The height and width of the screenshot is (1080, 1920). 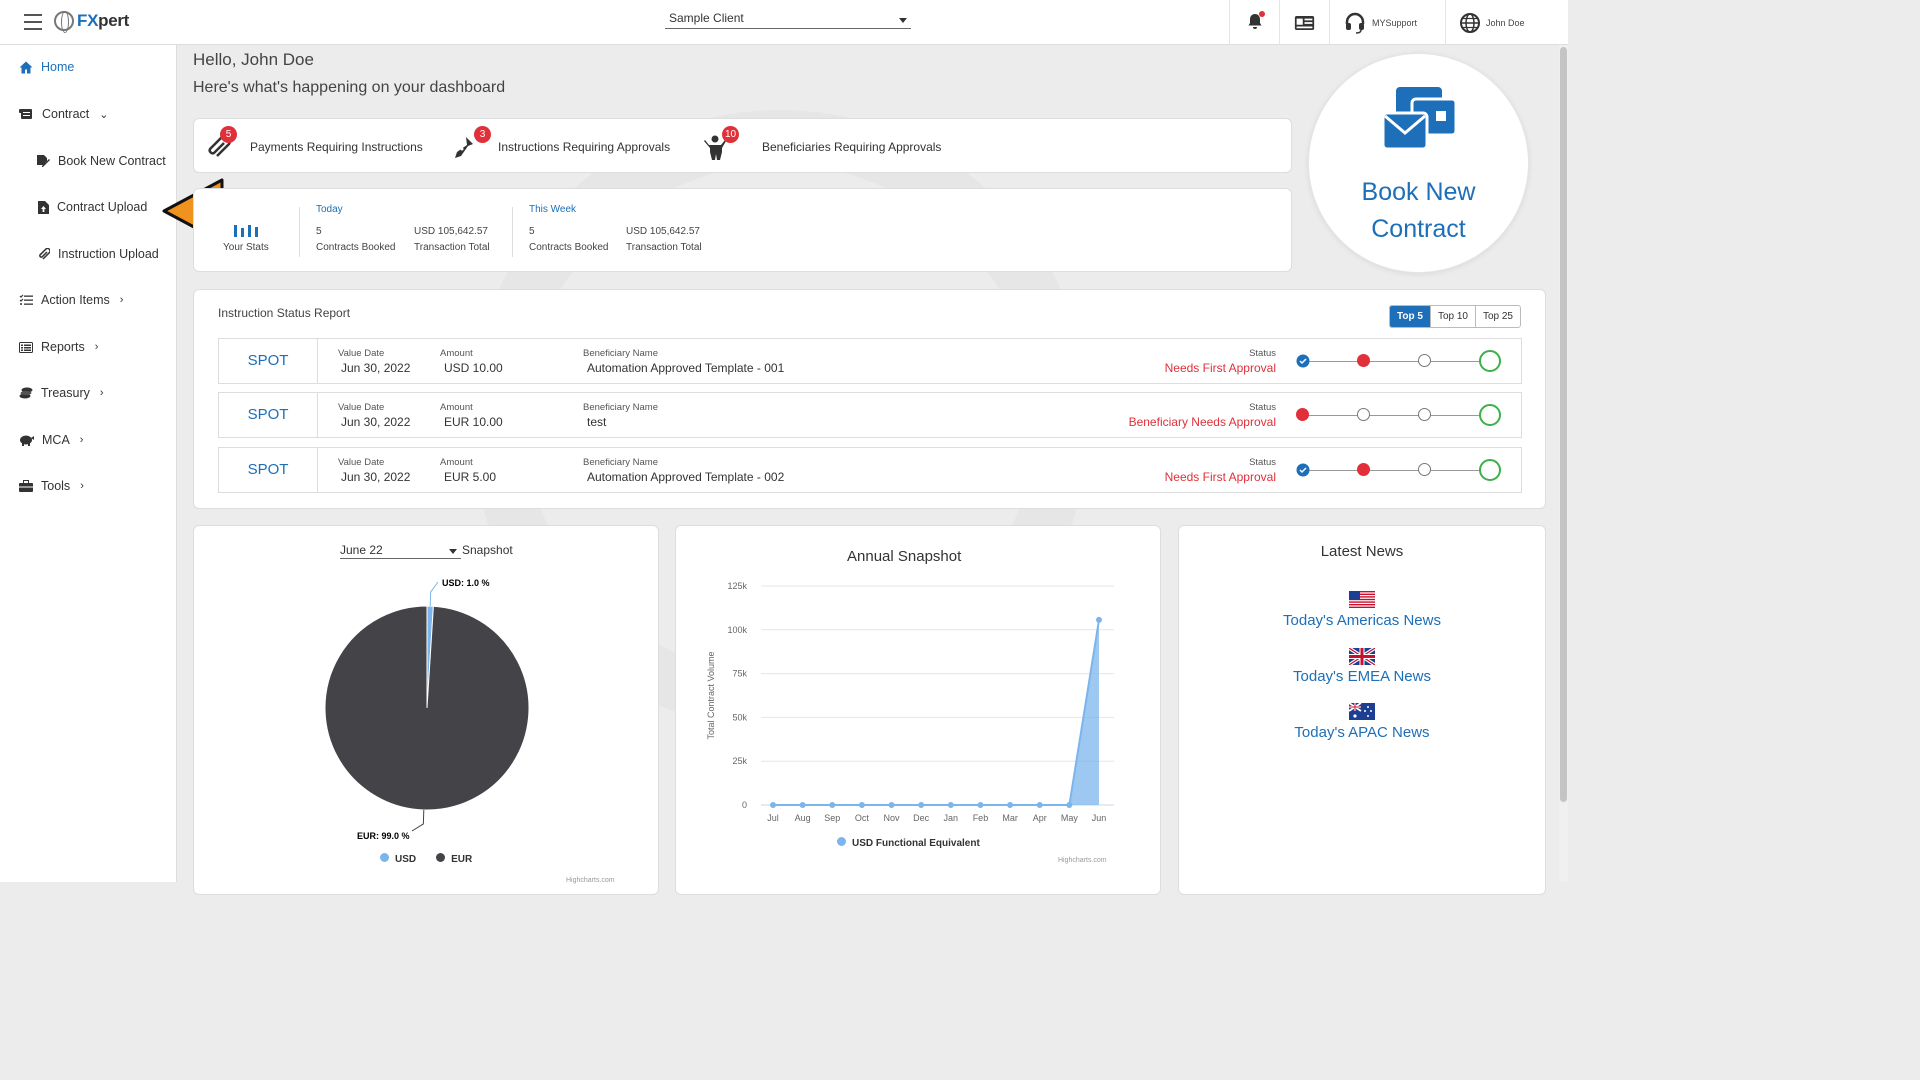 I want to click on sidebar-item-home: Home, so click(x=46, y=67).